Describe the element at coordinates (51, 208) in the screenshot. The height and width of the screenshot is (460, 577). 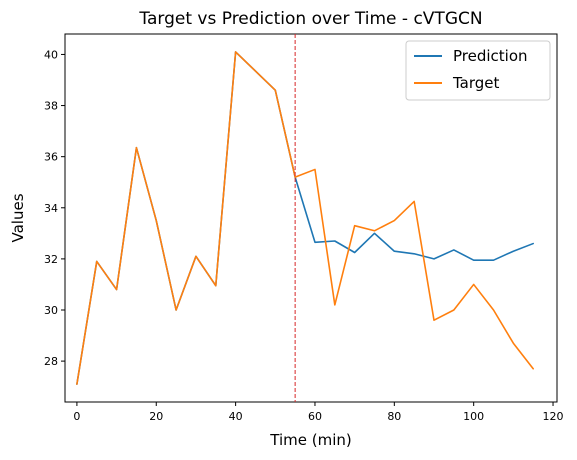
I see `y-tick-label: 34` at that location.